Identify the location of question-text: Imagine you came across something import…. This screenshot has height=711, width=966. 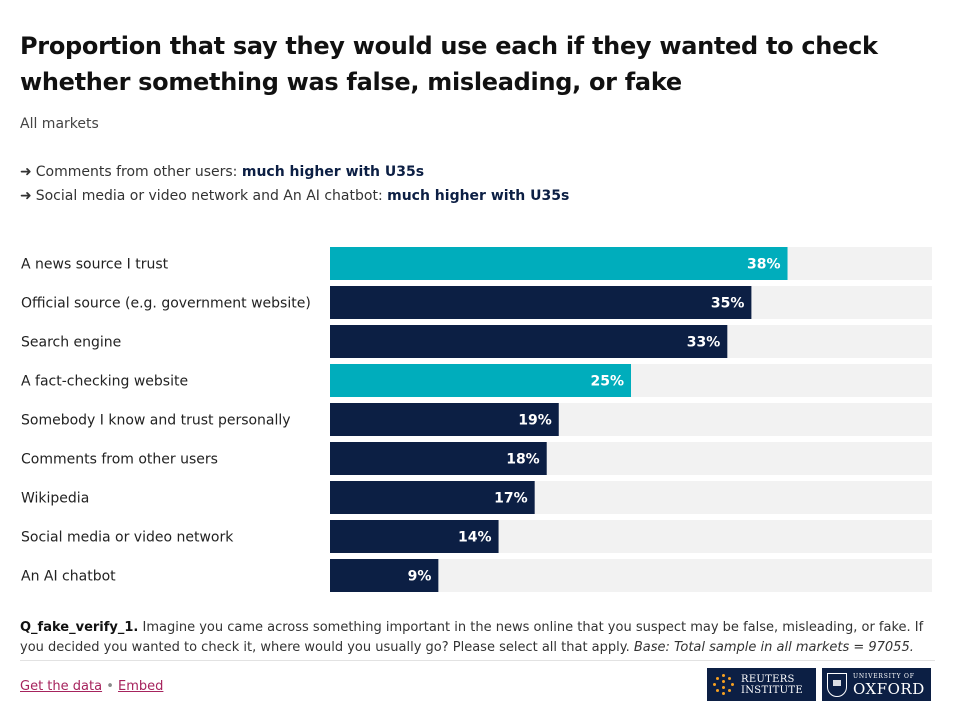
(472, 637).